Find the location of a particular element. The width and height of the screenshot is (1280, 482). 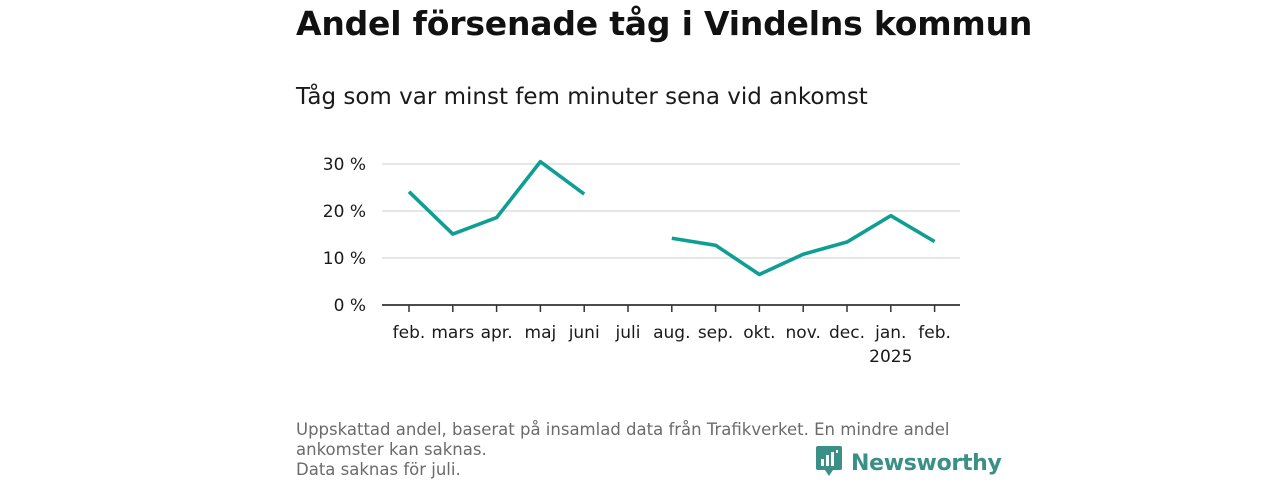

chart-title: Andel försenade tåg i Vindelns kommun is located at coordinates (664, 23).